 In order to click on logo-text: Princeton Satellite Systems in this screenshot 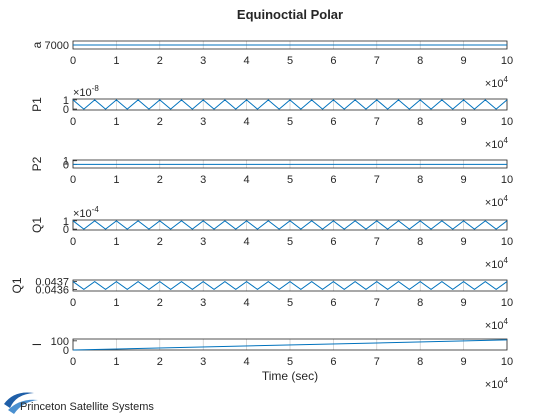, I will do `click(87, 407)`.